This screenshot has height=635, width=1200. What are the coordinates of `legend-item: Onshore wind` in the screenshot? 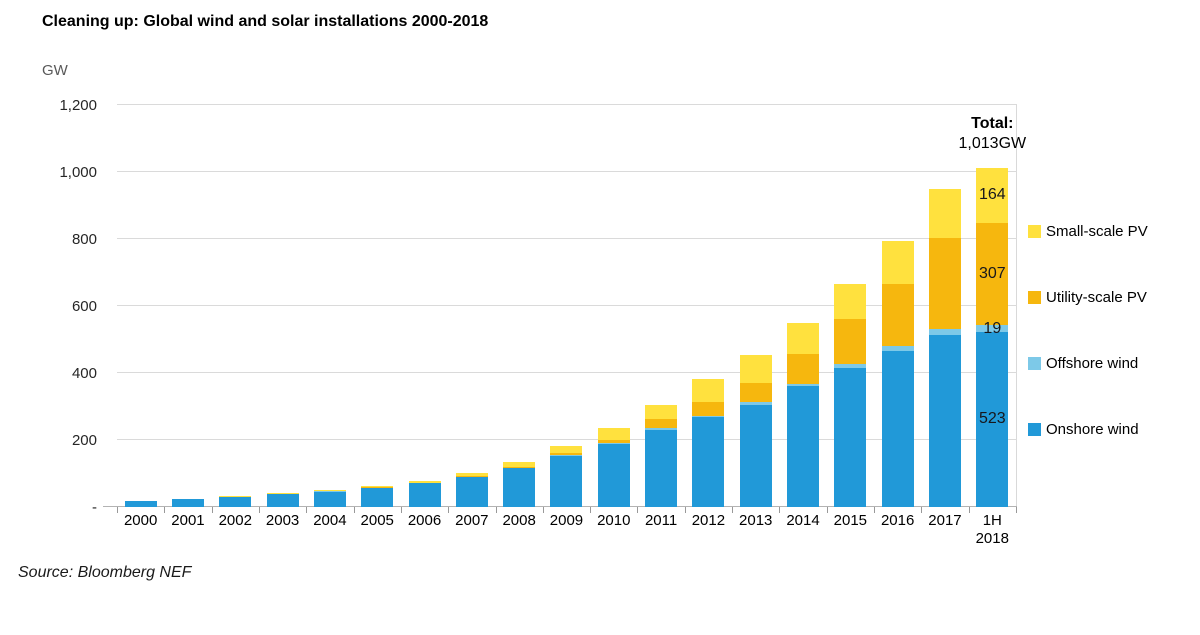 It's located at (1088, 429).